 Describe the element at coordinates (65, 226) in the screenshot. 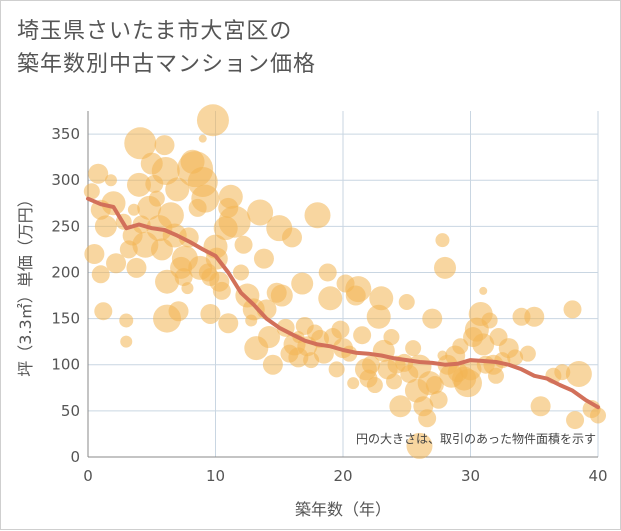

I see `y-tick-label: 250` at that location.